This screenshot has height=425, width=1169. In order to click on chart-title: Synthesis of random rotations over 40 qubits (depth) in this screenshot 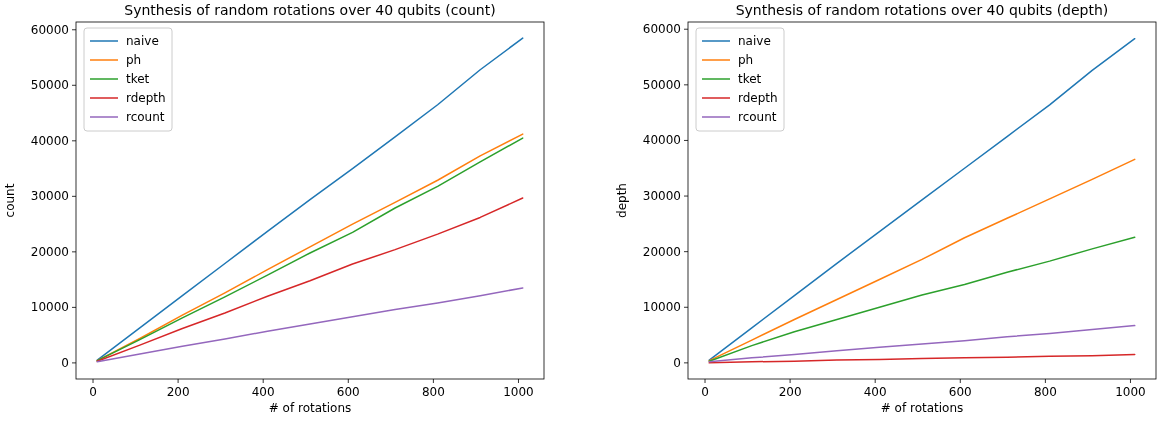, I will do `click(922, 10)`.